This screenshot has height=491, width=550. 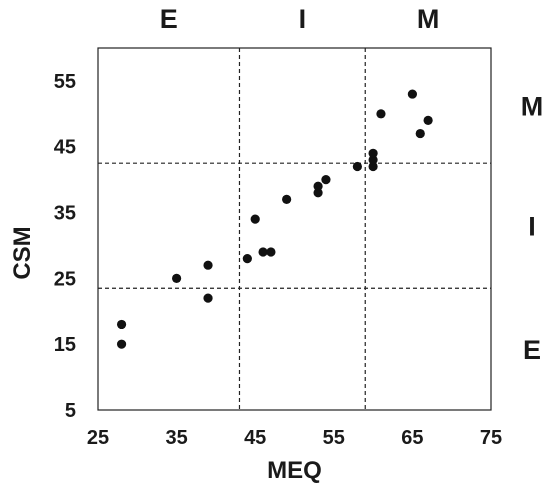 I want to click on zone-labels-right: M I E, so click(x=532, y=229).